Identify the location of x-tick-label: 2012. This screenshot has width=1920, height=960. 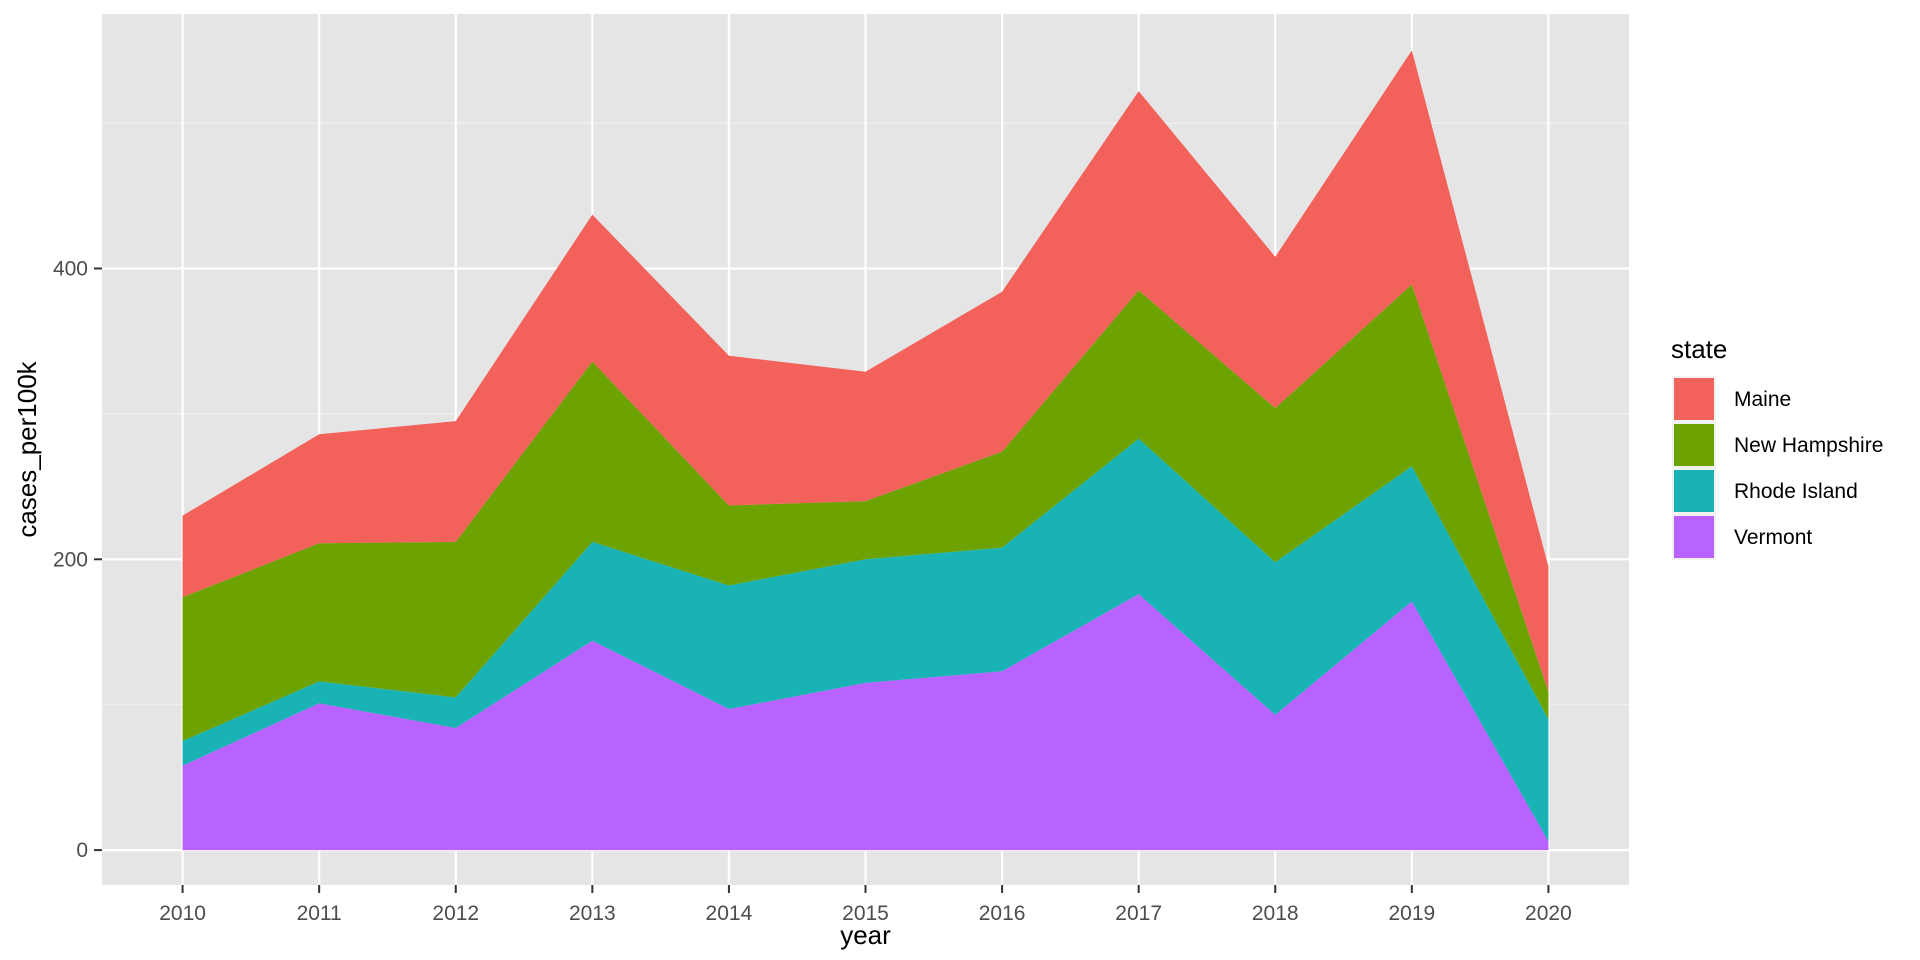
(455, 913).